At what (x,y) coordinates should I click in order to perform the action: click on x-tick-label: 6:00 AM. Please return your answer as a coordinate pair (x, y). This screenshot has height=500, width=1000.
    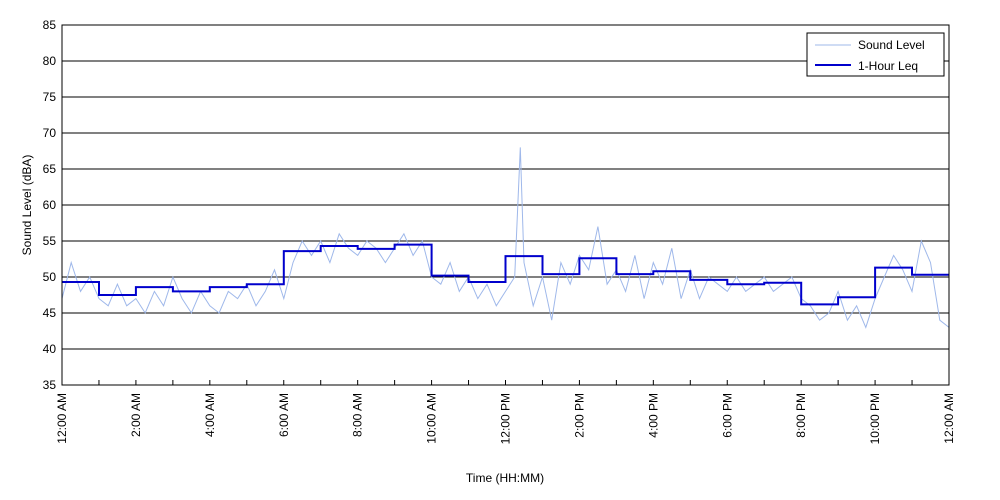
    Looking at the image, I should click on (284, 415).